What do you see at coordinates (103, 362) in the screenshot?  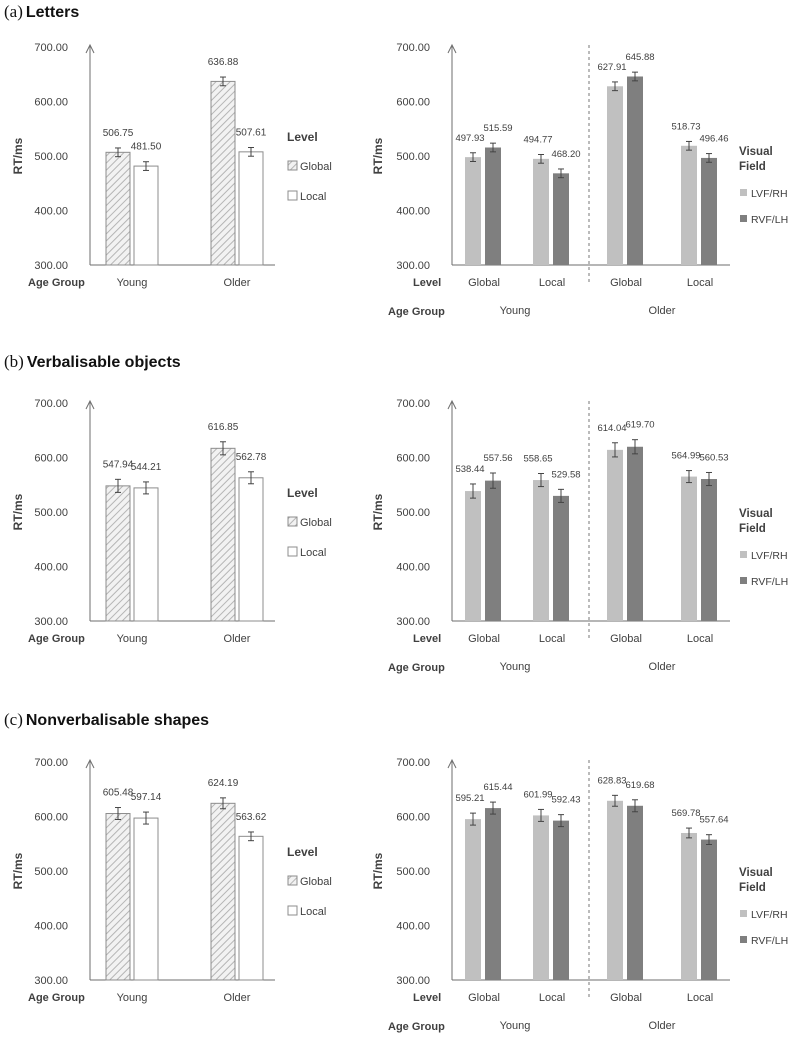 I see `panel-b-name: Verbalisable objects` at bounding box center [103, 362].